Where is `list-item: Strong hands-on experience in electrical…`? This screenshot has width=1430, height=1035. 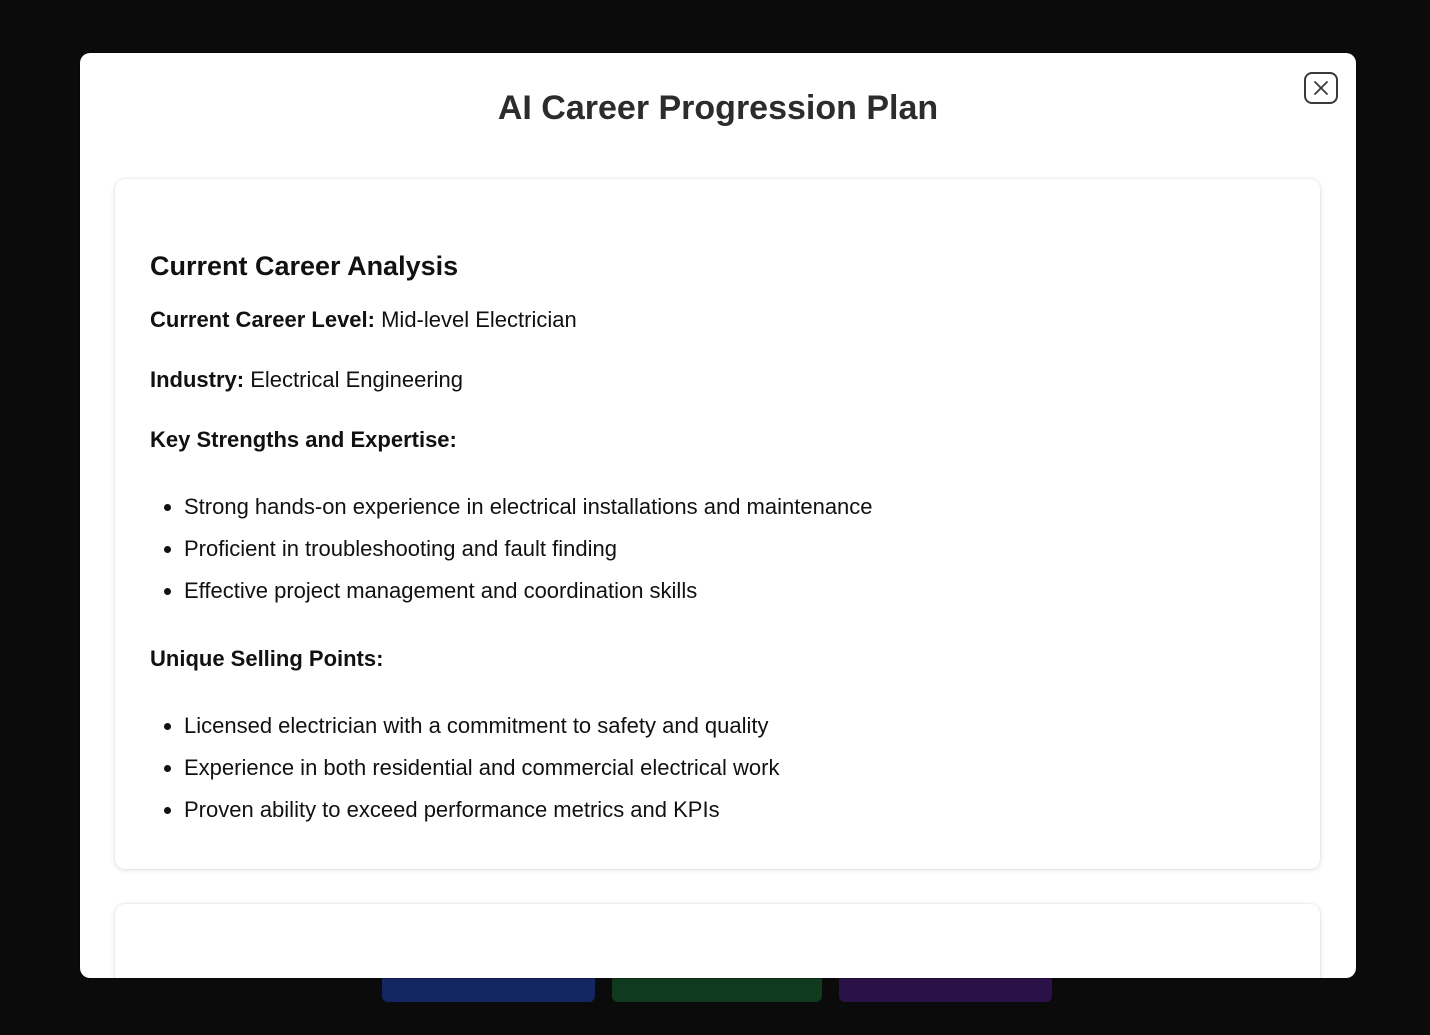 list-item: Strong hands-on experience in electrical… is located at coordinates (734, 507).